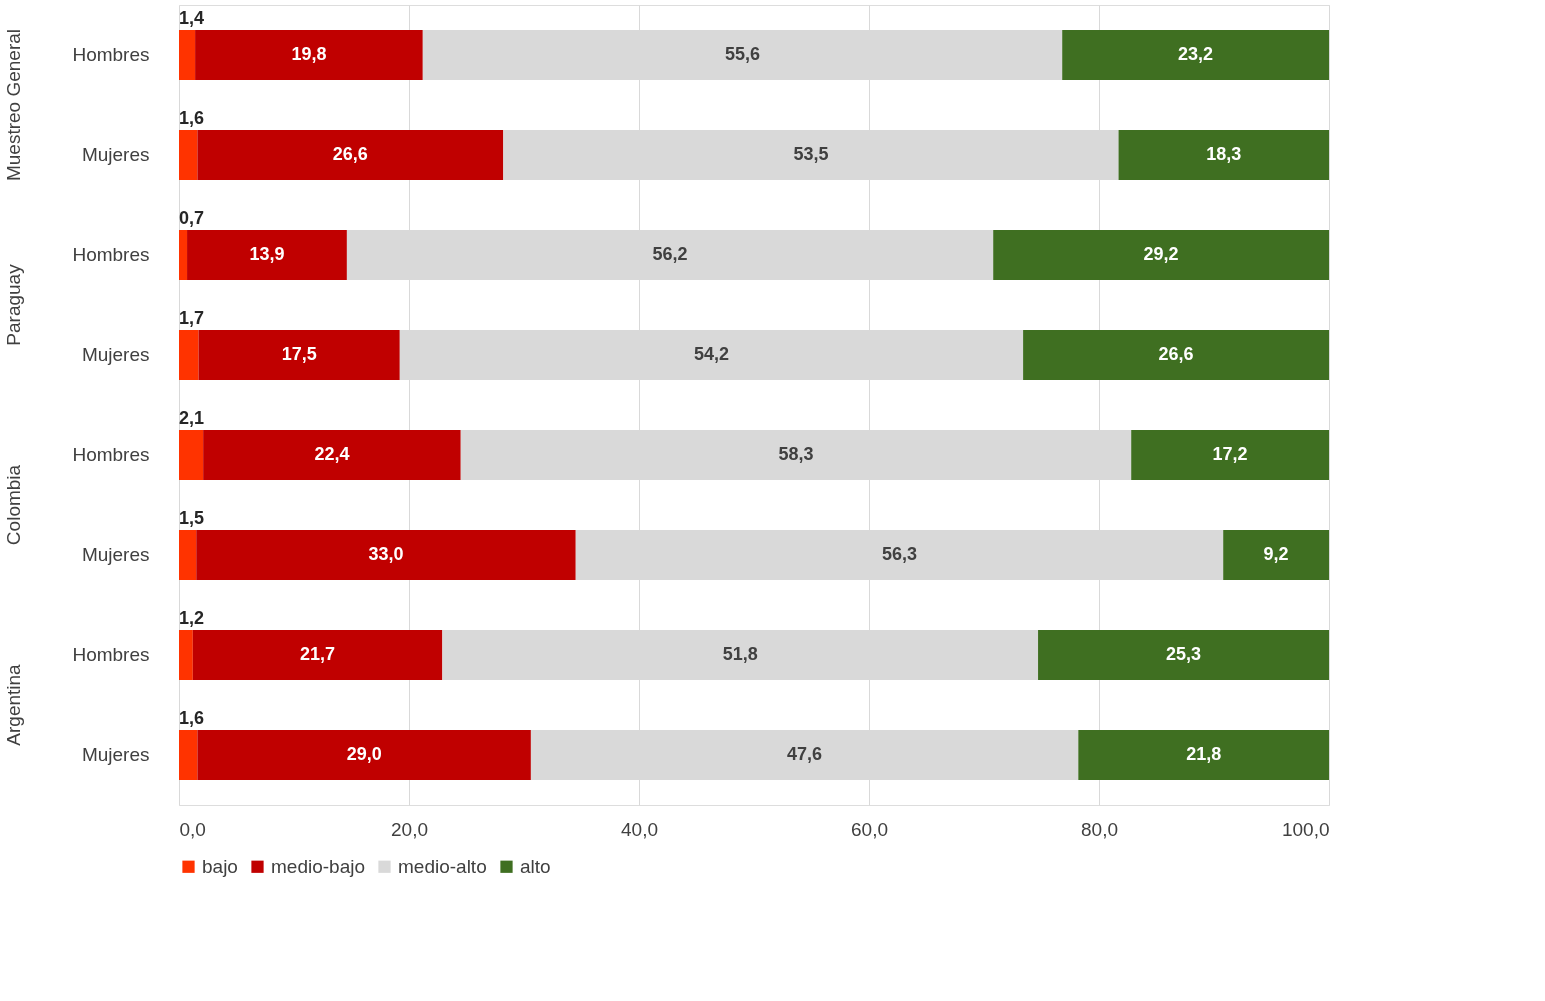 The width and height of the screenshot is (1545, 1001). I want to click on data-label: 25,3, so click(1184, 654).